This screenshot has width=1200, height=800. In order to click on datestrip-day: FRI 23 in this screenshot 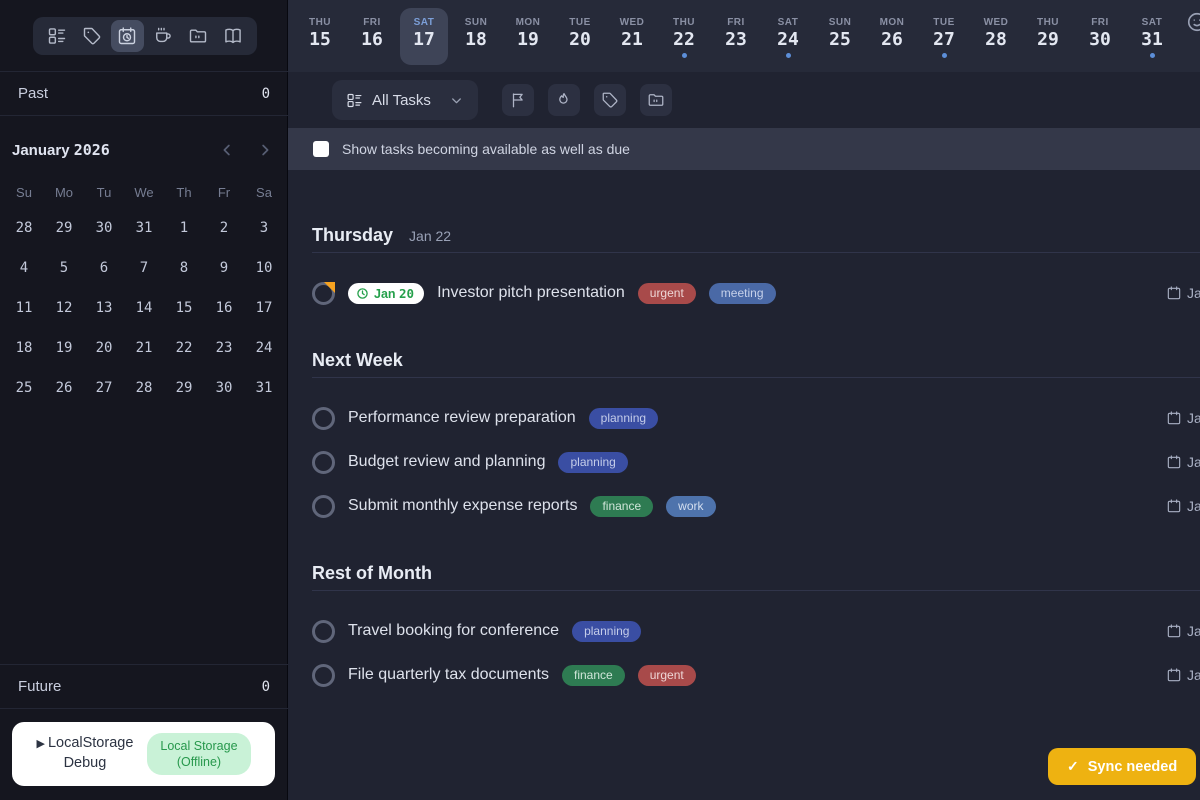, I will do `click(736, 33)`.